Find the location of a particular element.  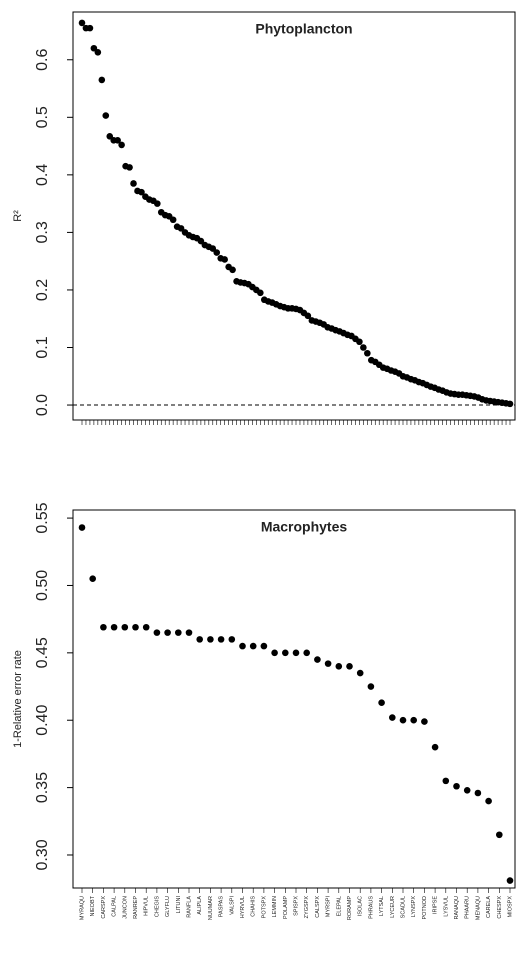

x-tick-label: JUNCON is located at coordinates (125, 907).